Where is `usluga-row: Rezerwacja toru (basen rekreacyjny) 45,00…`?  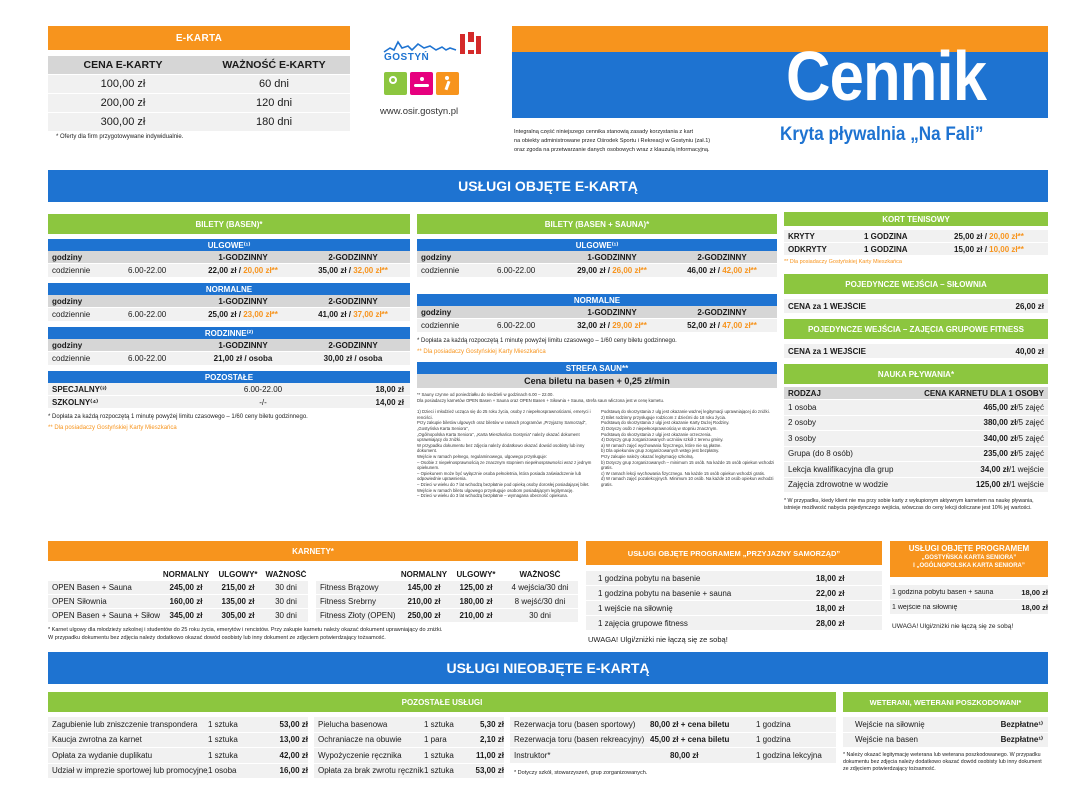
usluga-row: Rezerwacja toru (basen rekreacyjny) 45,00… is located at coordinates (673, 740).